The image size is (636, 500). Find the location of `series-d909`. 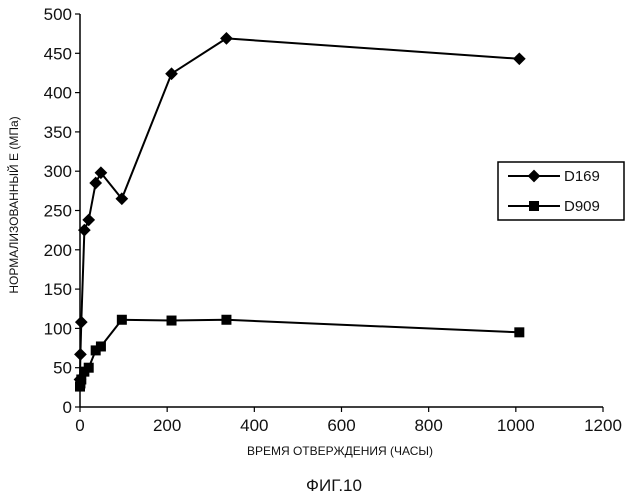

series-d909 is located at coordinates (299, 353).